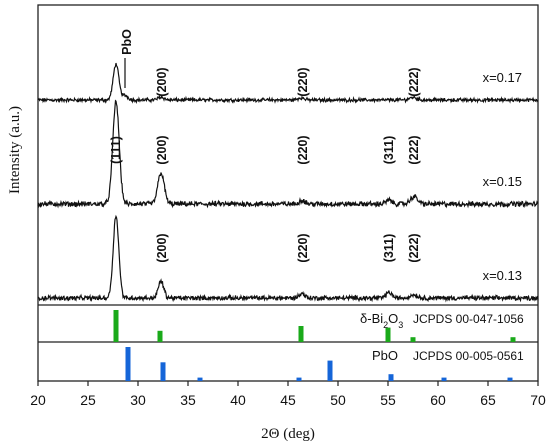 This screenshot has width=550, height=447. I want to click on x-axis-label: 2Θ (deg), so click(288, 434).